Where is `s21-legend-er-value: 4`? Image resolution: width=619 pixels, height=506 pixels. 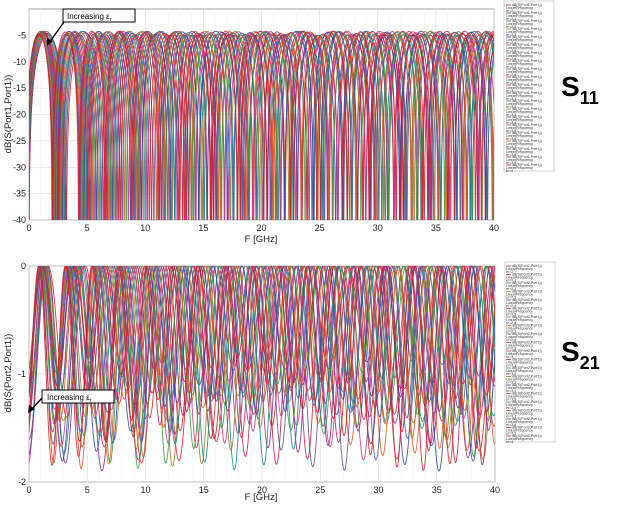 s21-legend-er-value: 4 is located at coordinates (512, 442).